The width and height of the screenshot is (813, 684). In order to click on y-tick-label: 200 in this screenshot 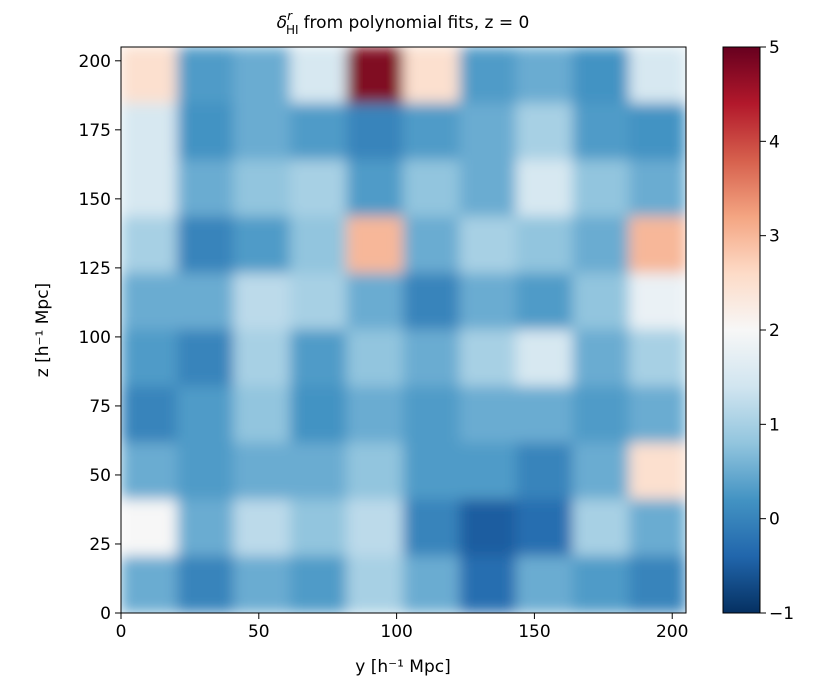, I will do `click(95, 62)`.